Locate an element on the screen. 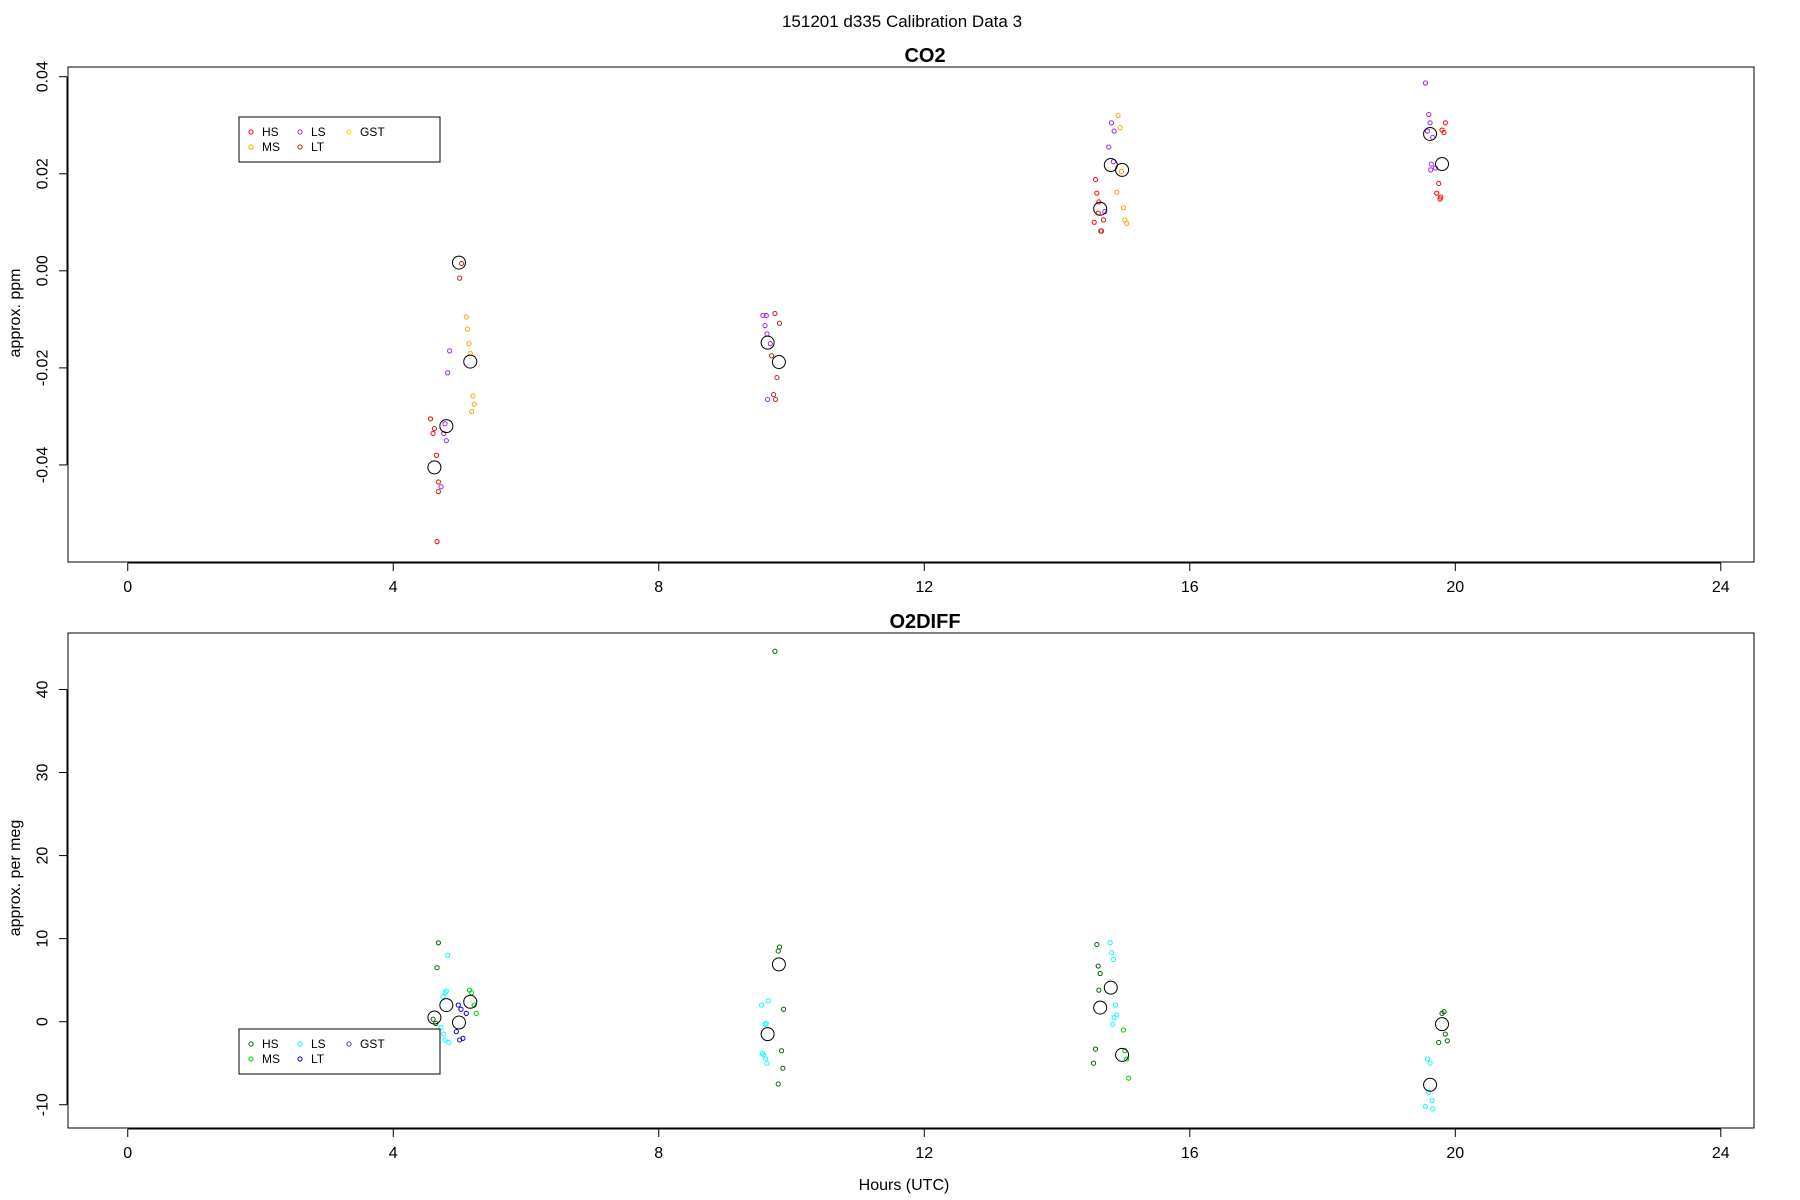 This screenshot has width=1800, height=1200. o2diff-y-tick-label: 20 is located at coordinates (43, 856).